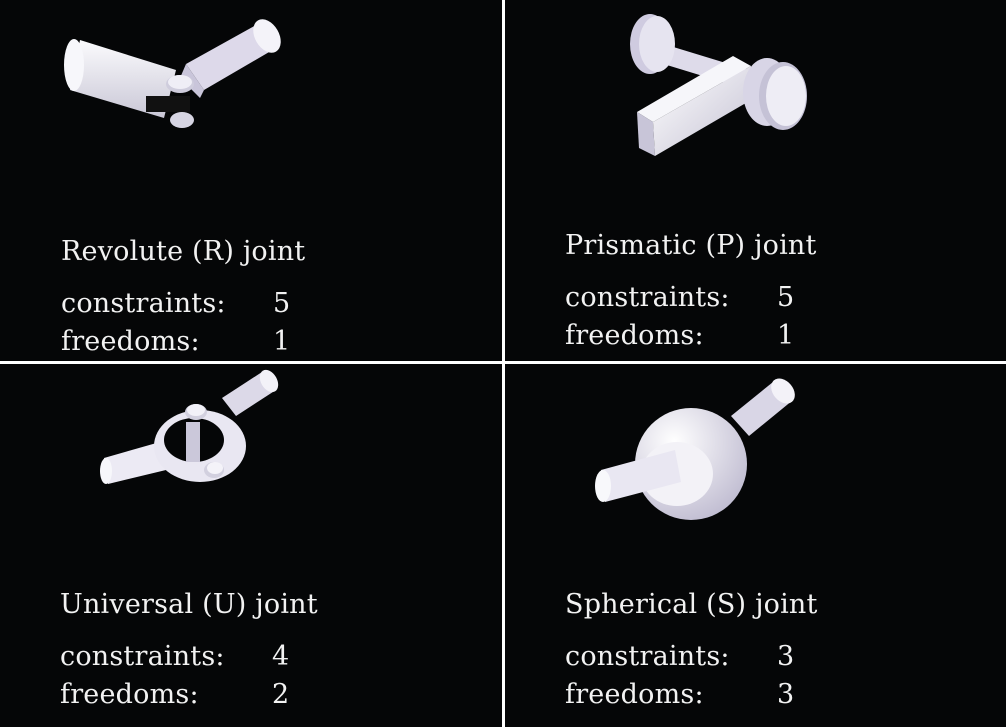 This screenshot has height=727, width=1006. What do you see at coordinates (786, 694) in the screenshot?
I see `freedoms-value: 3` at bounding box center [786, 694].